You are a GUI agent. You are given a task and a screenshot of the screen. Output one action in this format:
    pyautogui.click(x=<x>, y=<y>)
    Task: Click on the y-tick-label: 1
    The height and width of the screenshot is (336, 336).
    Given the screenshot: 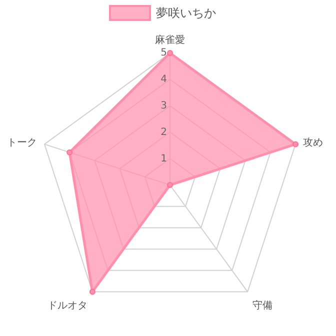 What is the action you would take?
    pyautogui.click(x=163, y=158)
    